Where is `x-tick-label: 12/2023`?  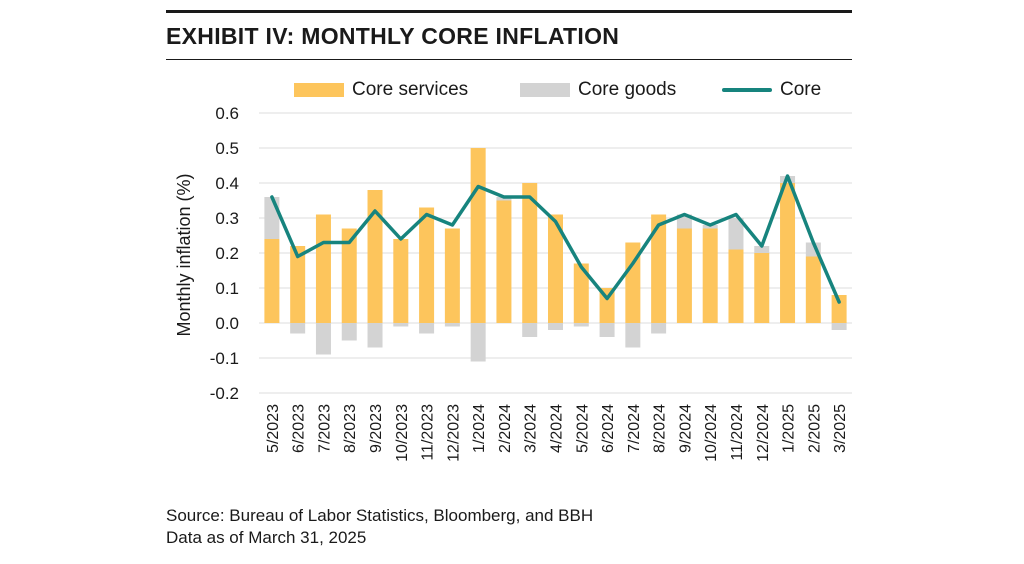
x-tick-label: 12/2023 is located at coordinates (453, 433).